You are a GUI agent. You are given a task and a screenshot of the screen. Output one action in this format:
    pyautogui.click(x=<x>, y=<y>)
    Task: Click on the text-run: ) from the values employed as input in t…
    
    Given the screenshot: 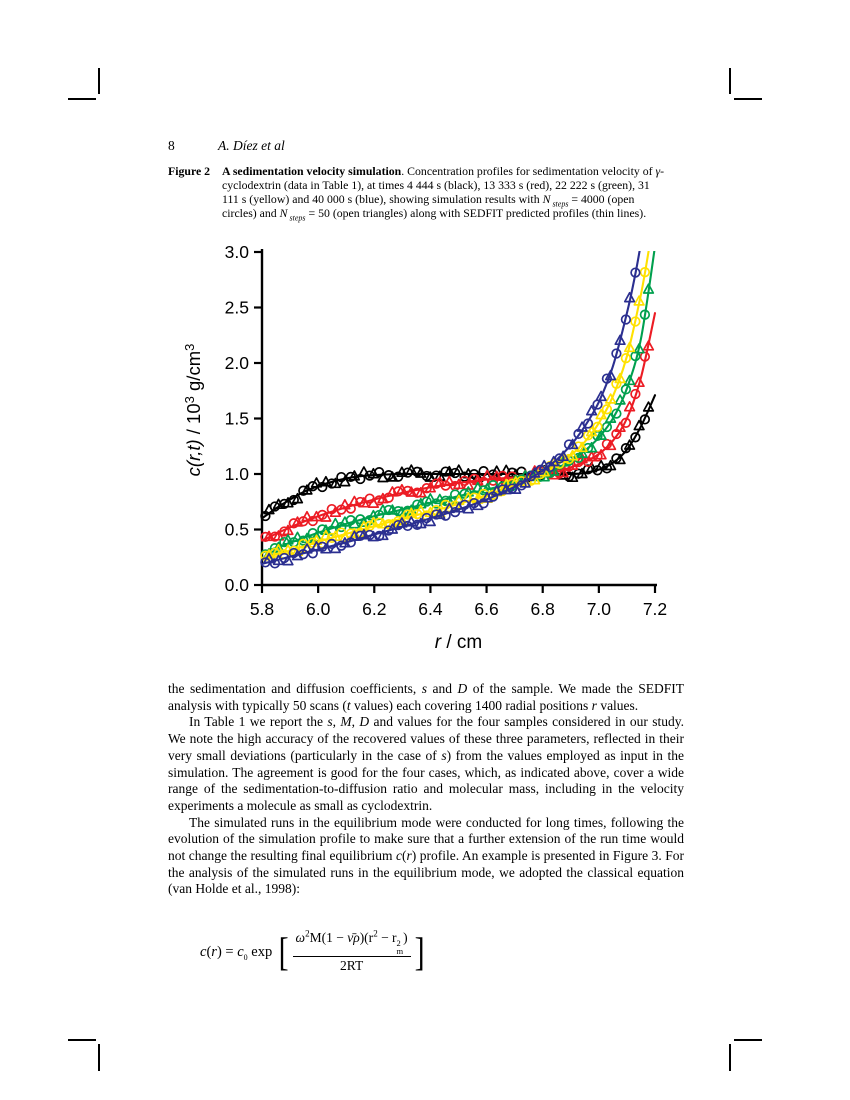 What is the action you would take?
    pyautogui.click(x=426, y=780)
    